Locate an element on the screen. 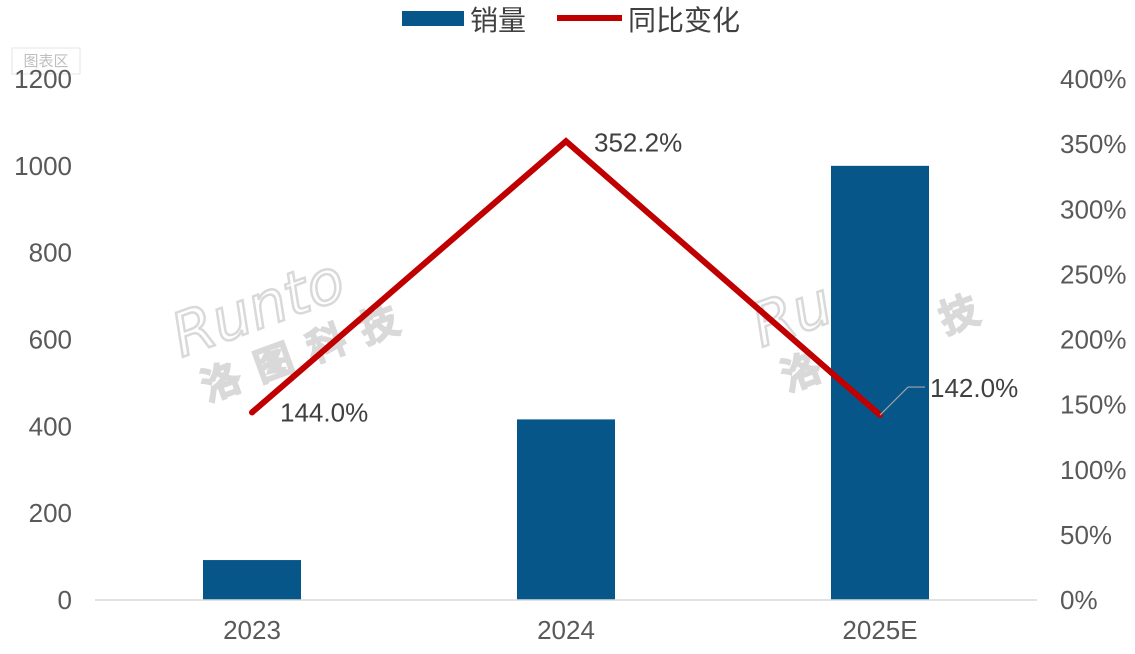 This screenshot has width=1135, height=654. y-right-tick-label: 50% is located at coordinates (1086, 535).